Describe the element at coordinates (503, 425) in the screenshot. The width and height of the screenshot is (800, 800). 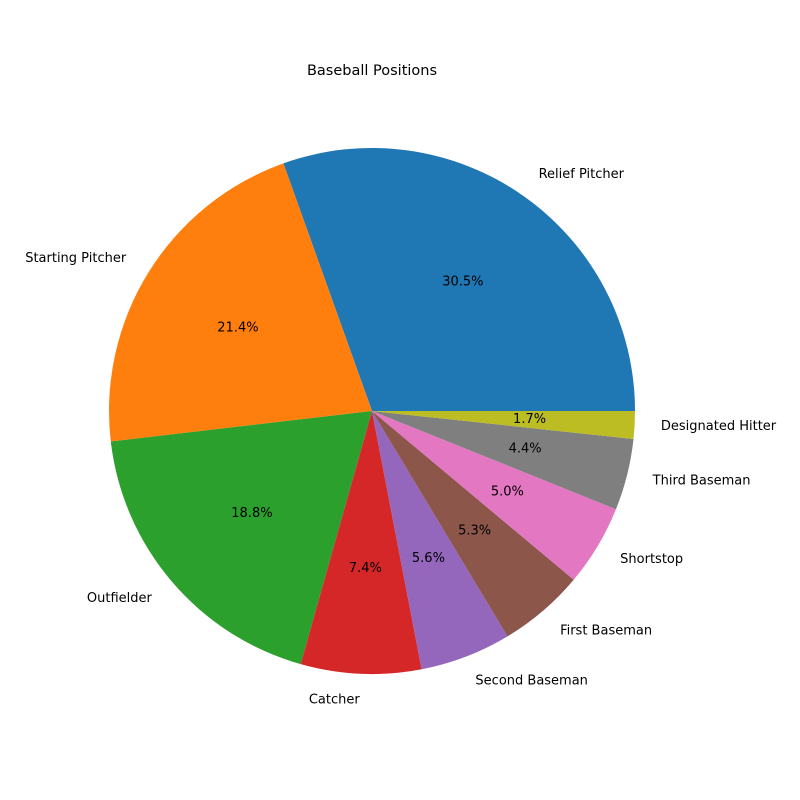
I see `pie-slice-designated-hitter` at that location.